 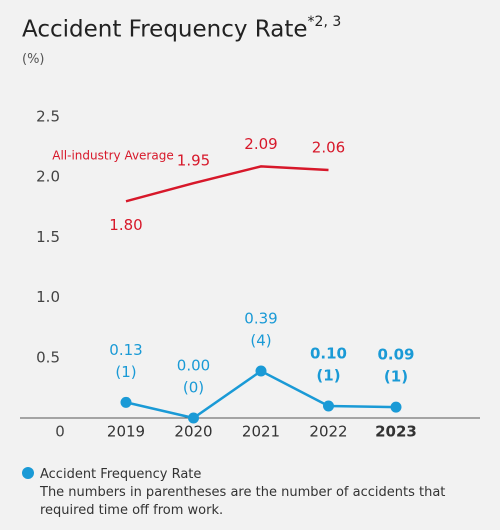 I want to click on count-label: (0), so click(x=193, y=388).